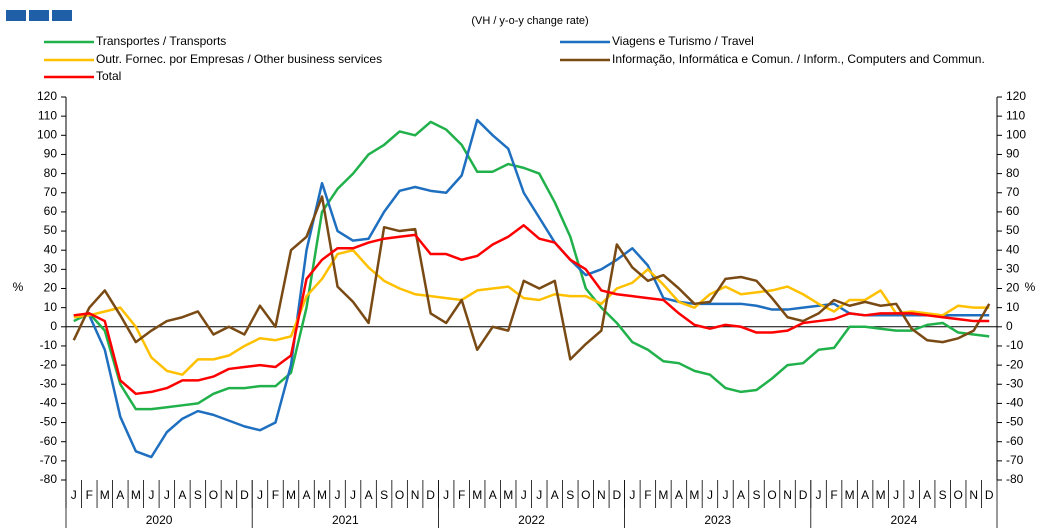 Image resolution: width=1047 pixels, height=528 pixels. I want to click on y2-tick-label: -80, so click(1015, 479).